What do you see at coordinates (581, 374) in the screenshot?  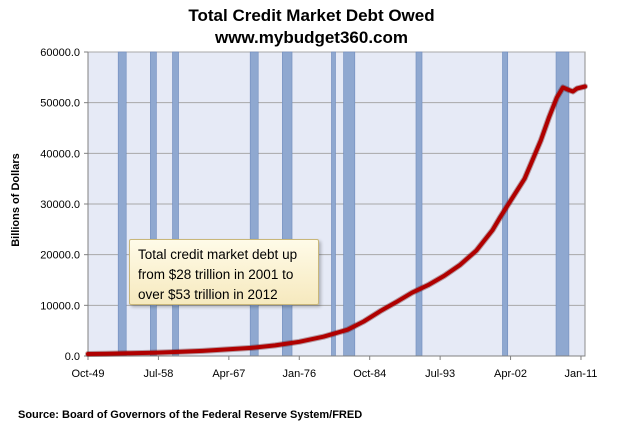 I see `x-tick-label: Jan-11` at bounding box center [581, 374].